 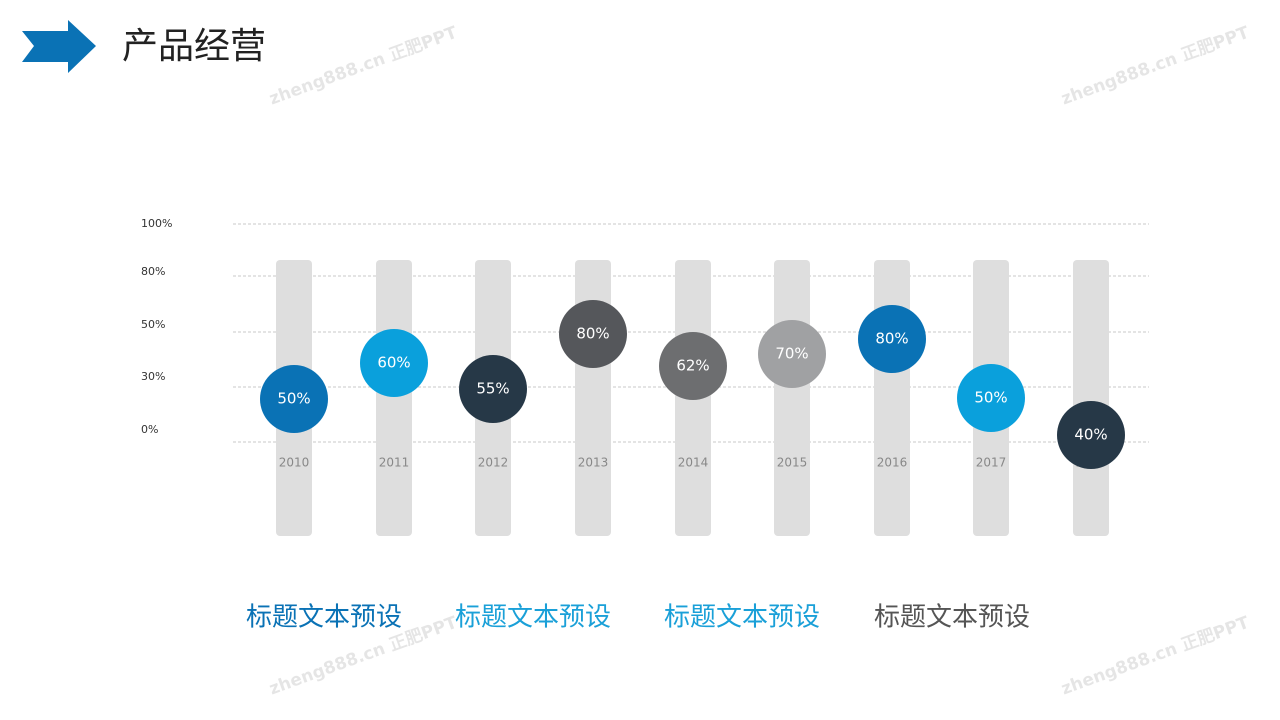 I want to click on value-label: 60%, so click(x=393, y=363).